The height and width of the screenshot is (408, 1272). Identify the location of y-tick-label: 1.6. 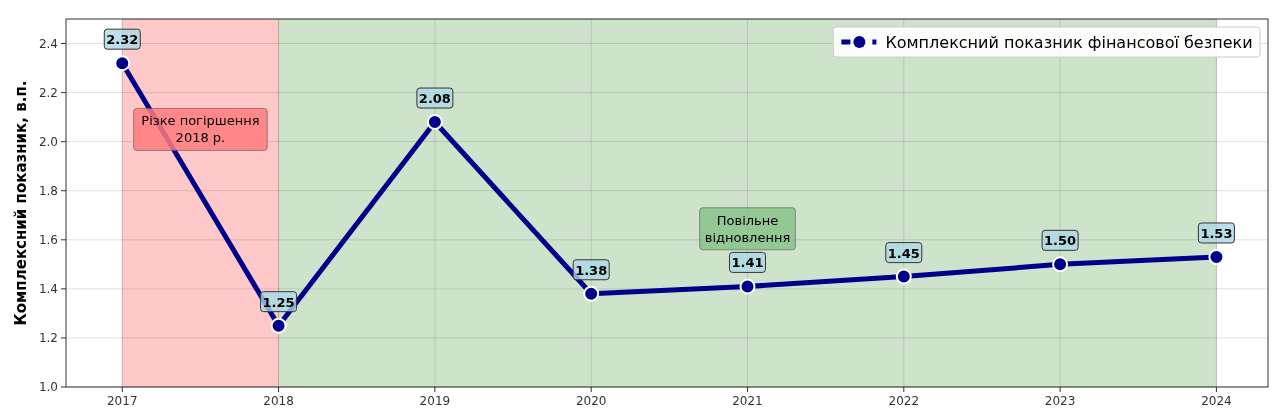
(48, 240).